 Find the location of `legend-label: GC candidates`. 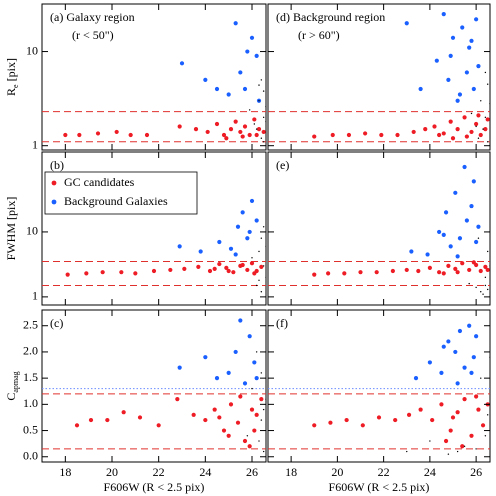

legend-label: GC candidates is located at coordinates (99, 182).